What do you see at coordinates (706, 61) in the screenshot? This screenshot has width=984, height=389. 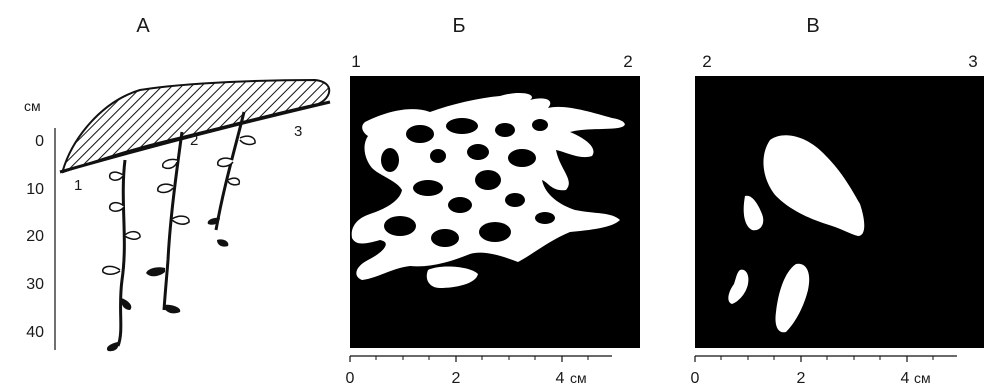 I see `panel-c-corner-left: 2` at bounding box center [706, 61].